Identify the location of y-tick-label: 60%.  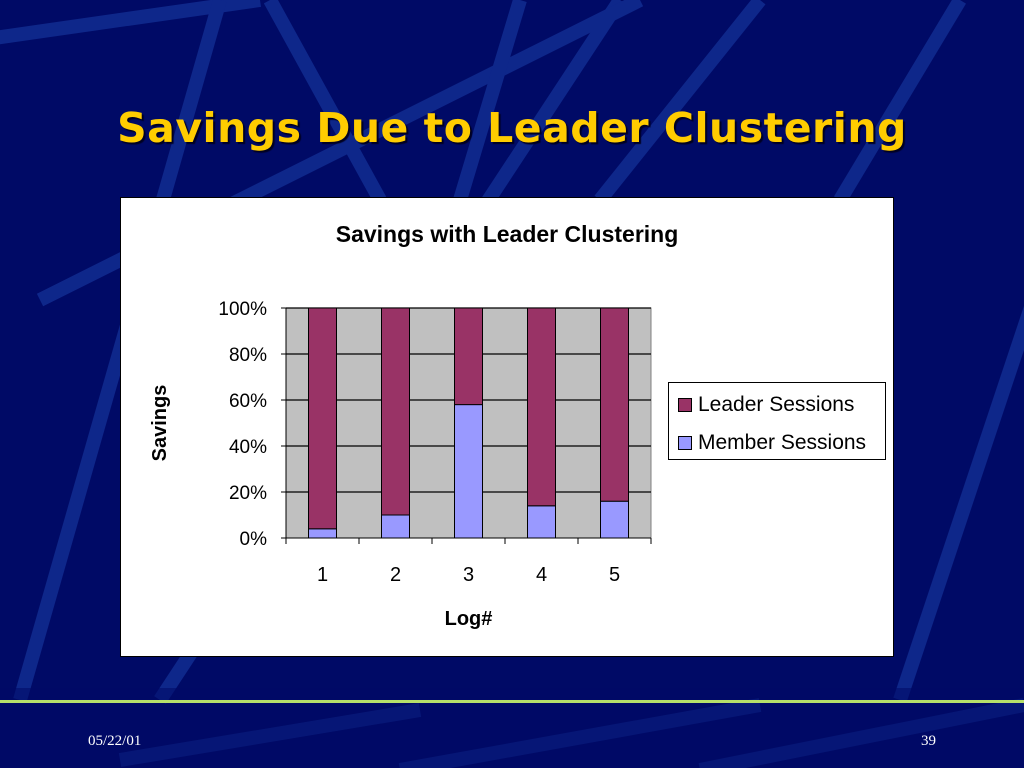
(248, 401).